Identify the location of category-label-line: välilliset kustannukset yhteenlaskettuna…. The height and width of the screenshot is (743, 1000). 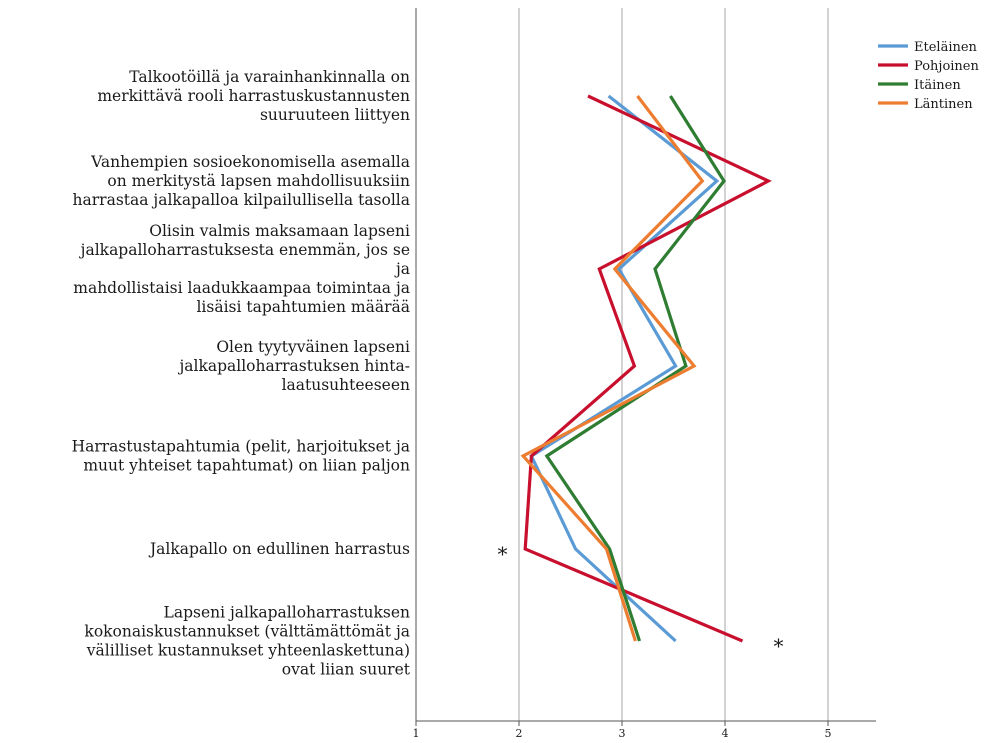
(248, 651).